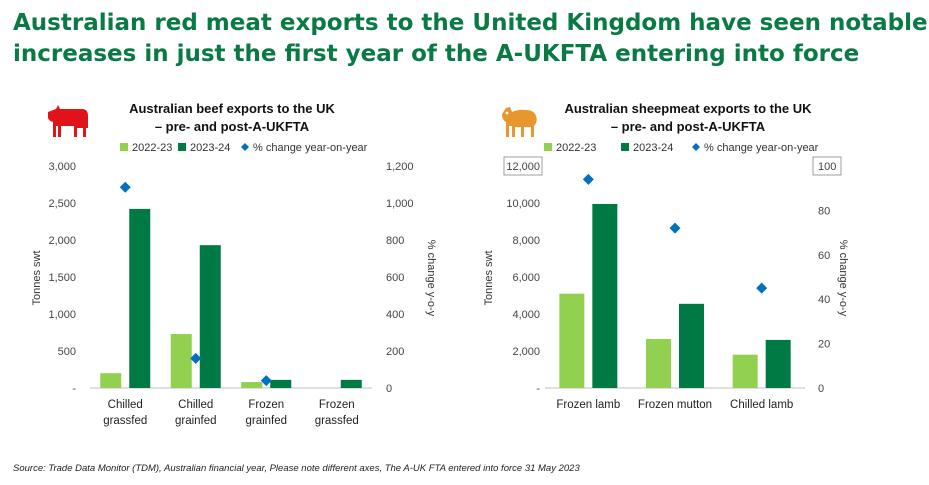  What do you see at coordinates (824, 300) in the screenshot?
I see `sheepmeat-y2-tick-label: 40` at bounding box center [824, 300].